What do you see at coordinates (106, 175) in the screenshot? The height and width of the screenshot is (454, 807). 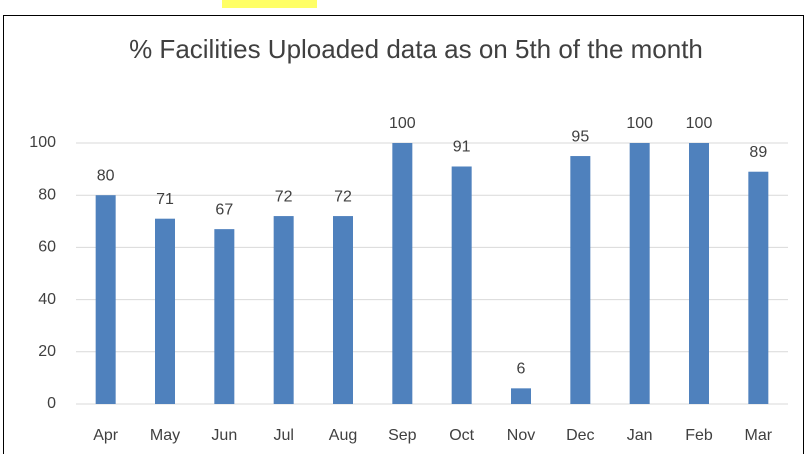 I see `data-label: 80` at bounding box center [106, 175].